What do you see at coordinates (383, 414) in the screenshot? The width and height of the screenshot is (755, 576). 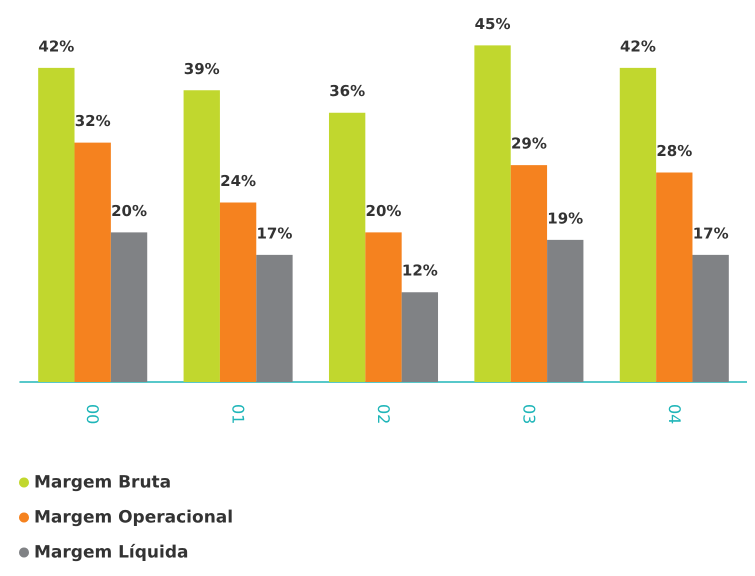 I see `x-tick-label: 02` at bounding box center [383, 414].